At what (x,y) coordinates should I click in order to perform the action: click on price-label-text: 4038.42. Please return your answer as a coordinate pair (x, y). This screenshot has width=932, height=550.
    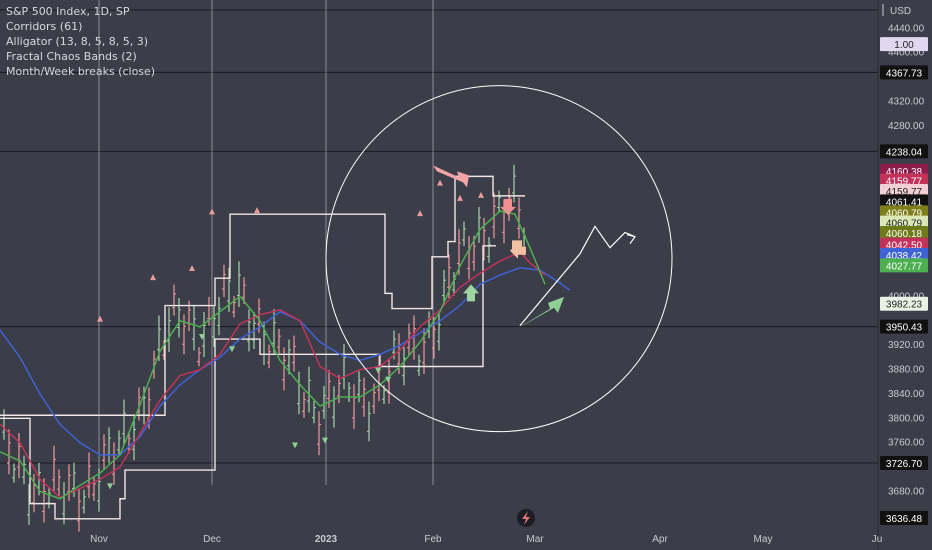
    Looking at the image, I should click on (904, 256).